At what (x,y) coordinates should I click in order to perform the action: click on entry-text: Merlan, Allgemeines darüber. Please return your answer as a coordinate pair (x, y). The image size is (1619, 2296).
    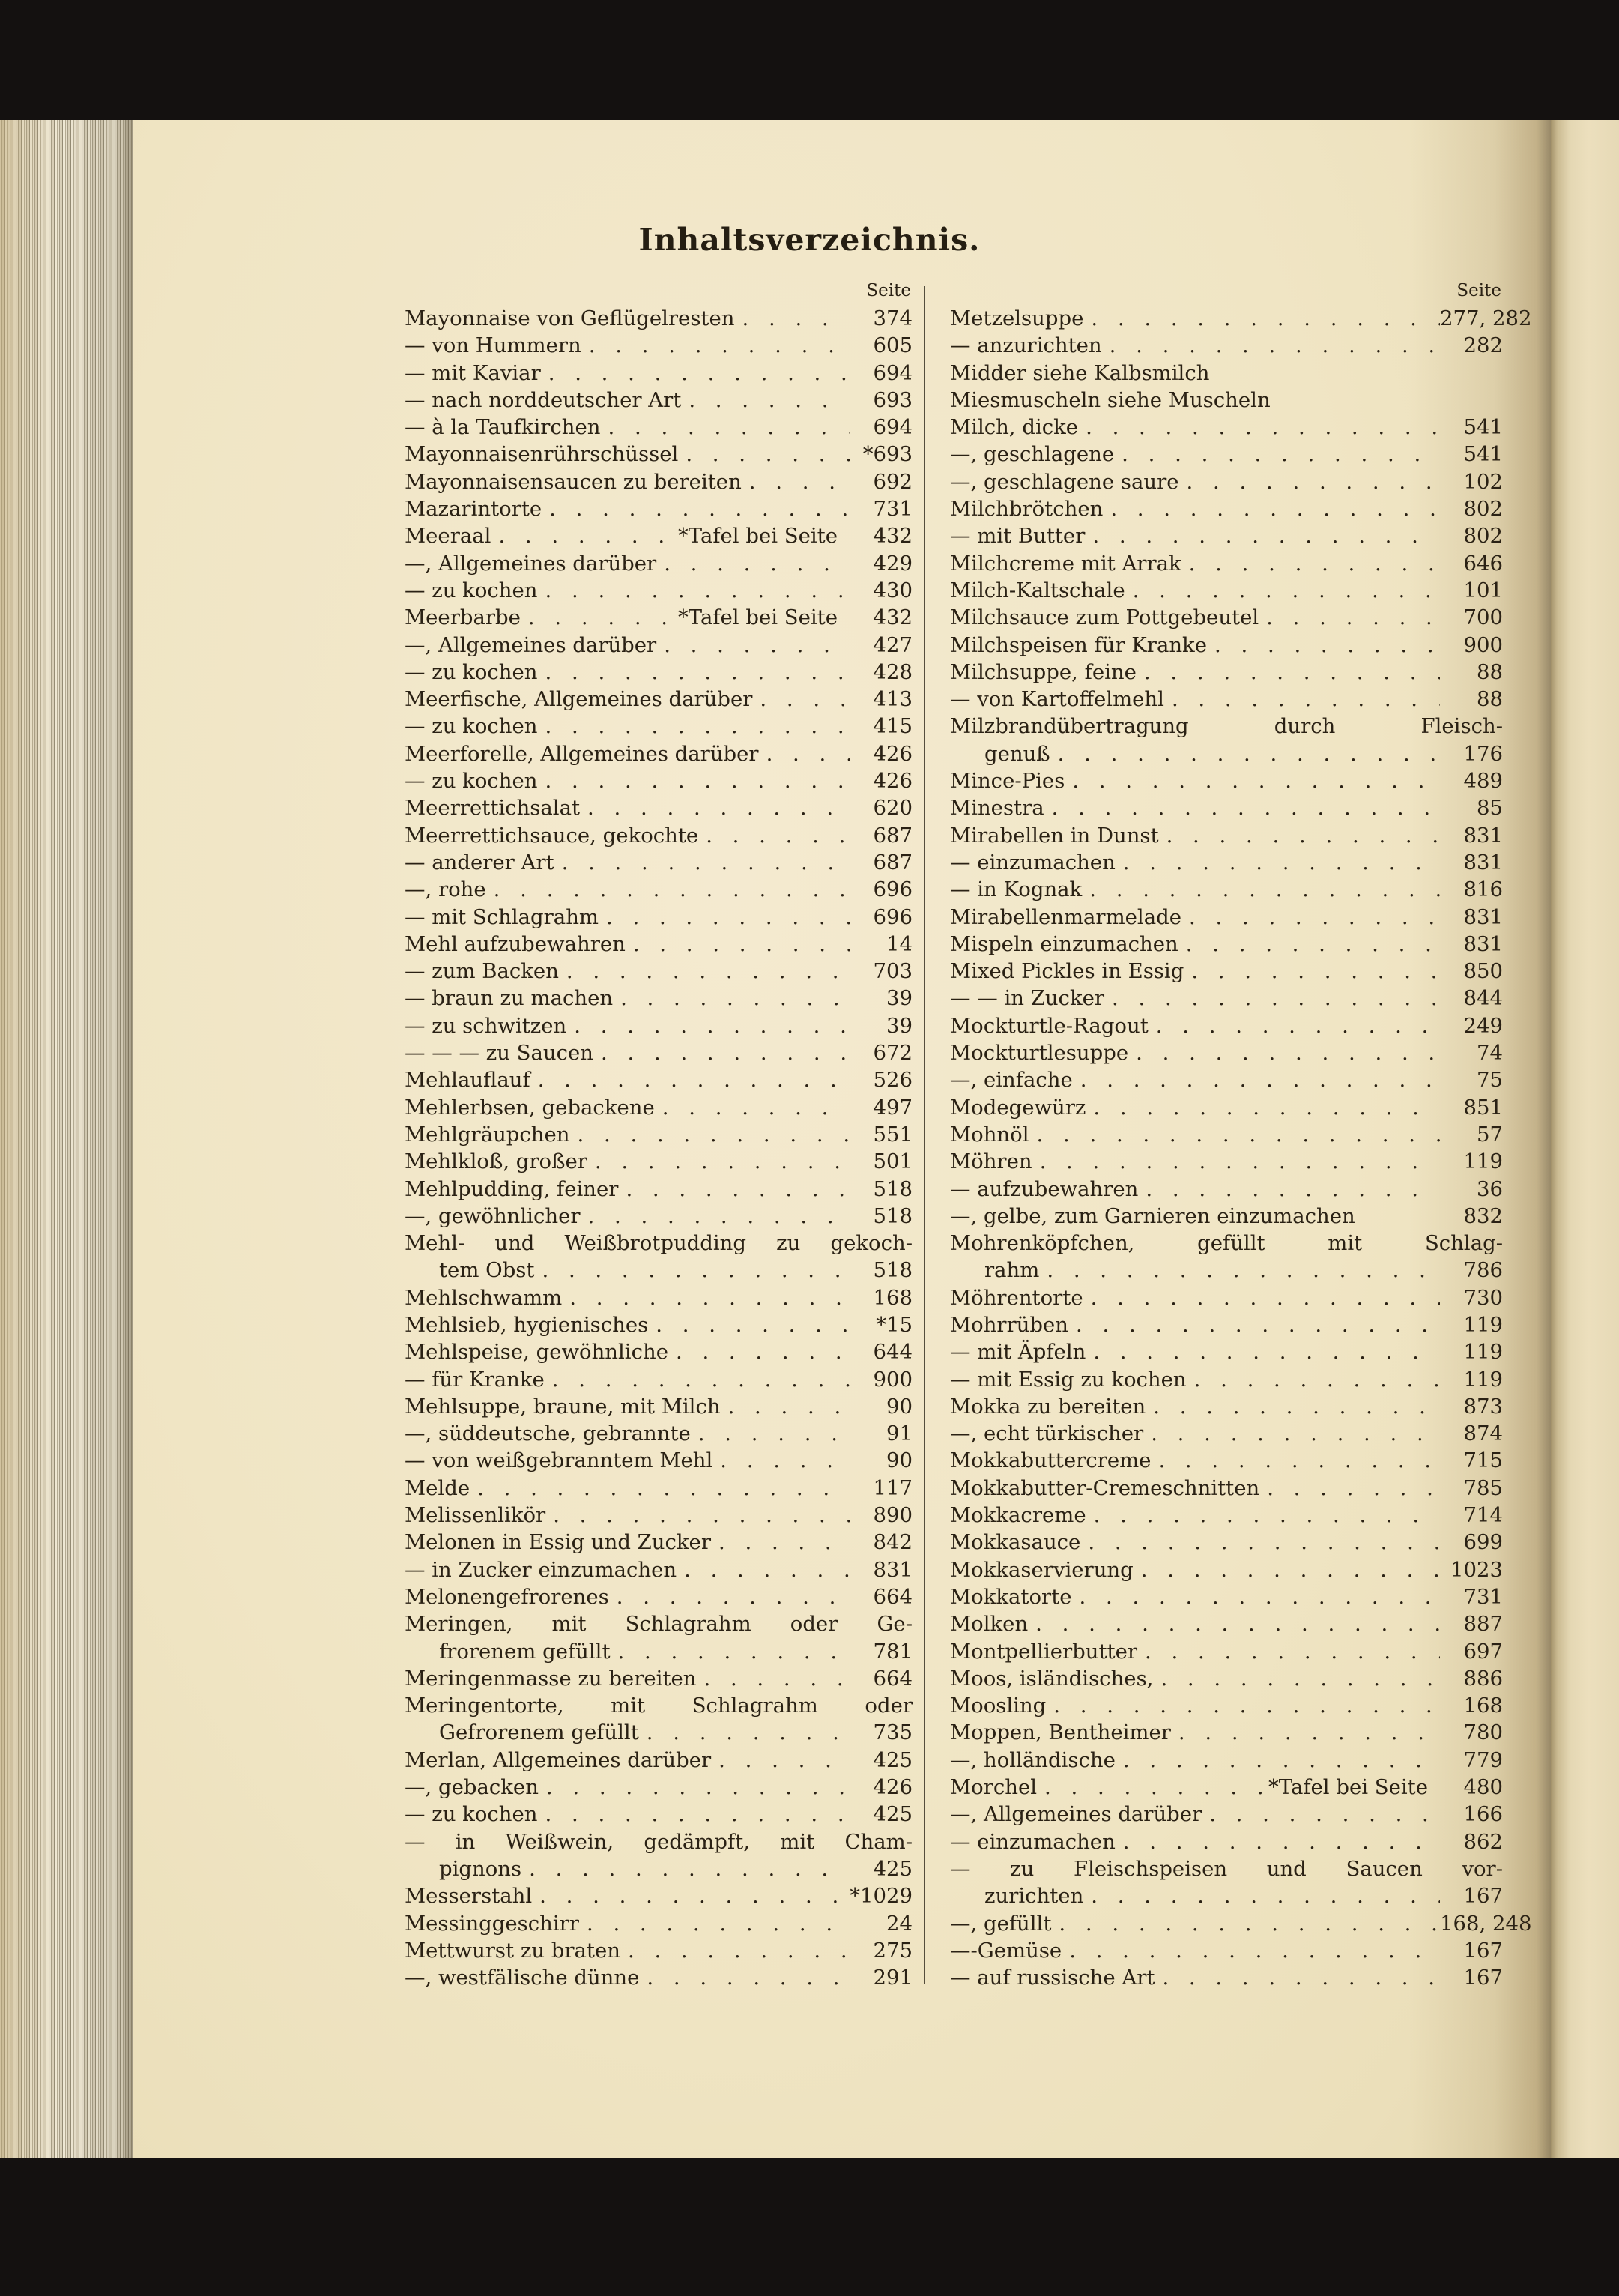
    Looking at the image, I should click on (558, 1759).